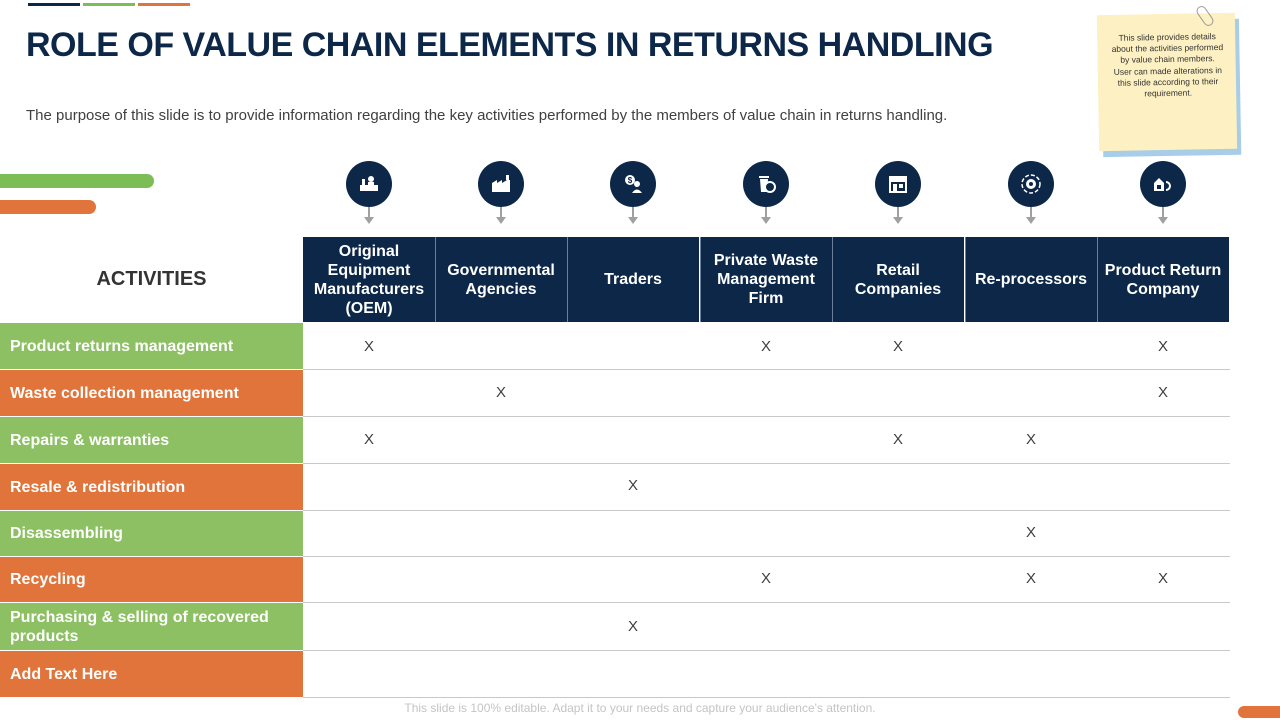 This screenshot has width=1280, height=720. Describe the element at coordinates (151, 393) in the screenshot. I see `table-row-label: Waste collection management` at that location.